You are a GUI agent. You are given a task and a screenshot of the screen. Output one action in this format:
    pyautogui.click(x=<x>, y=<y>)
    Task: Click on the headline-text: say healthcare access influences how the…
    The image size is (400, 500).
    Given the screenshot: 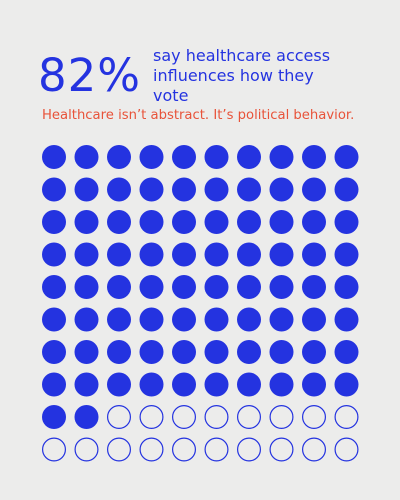 What is the action you would take?
    pyautogui.click(x=242, y=75)
    